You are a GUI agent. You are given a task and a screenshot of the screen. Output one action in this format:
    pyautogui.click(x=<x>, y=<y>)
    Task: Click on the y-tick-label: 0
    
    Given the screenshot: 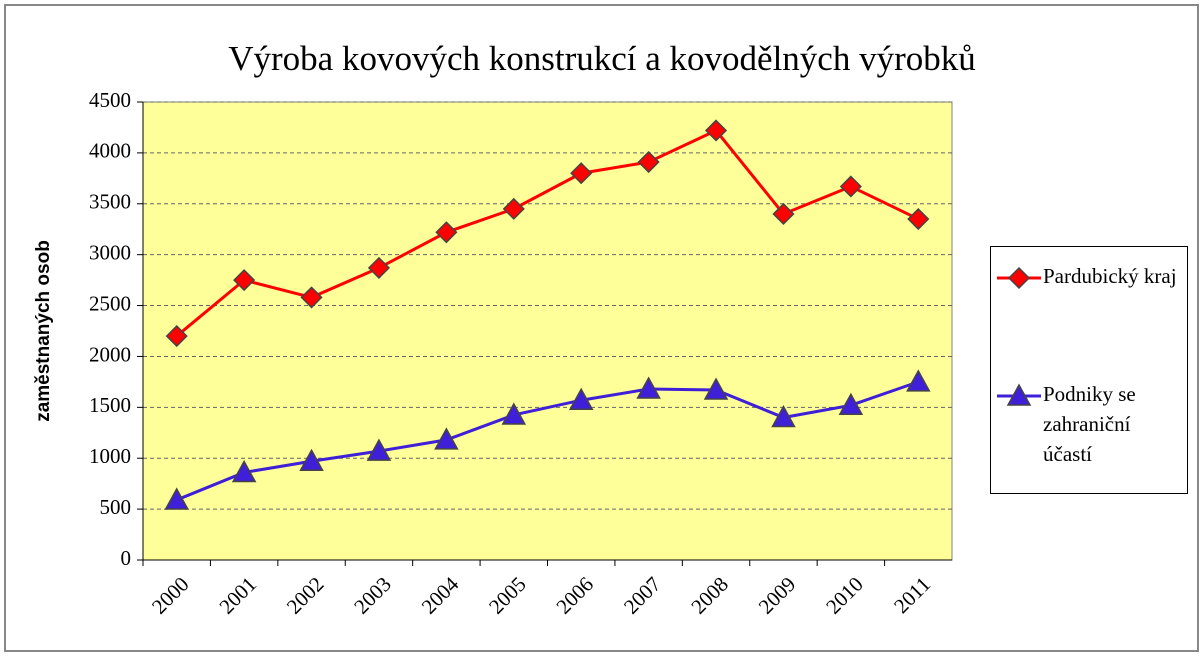 What is the action you would take?
    pyautogui.click(x=126, y=558)
    